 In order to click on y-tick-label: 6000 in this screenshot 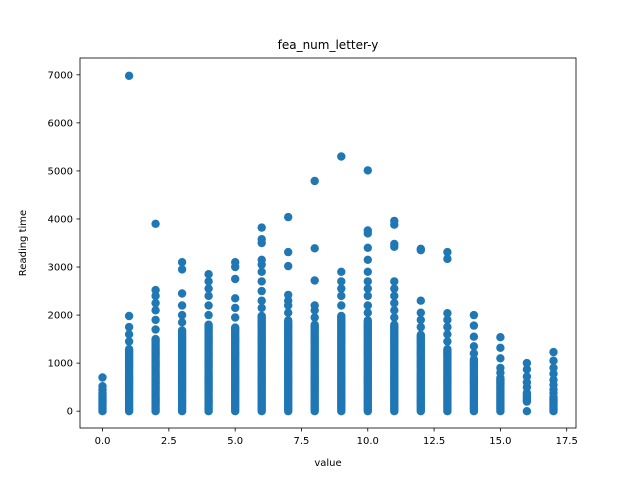, I will do `click(60, 123)`.